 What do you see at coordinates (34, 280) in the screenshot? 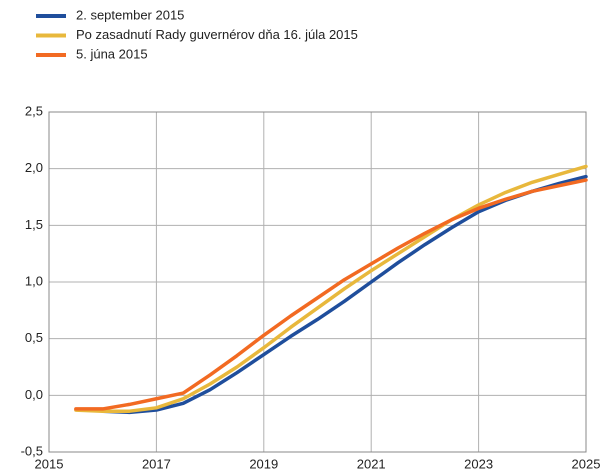
I see `y-tick-label: 1,0` at bounding box center [34, 280].